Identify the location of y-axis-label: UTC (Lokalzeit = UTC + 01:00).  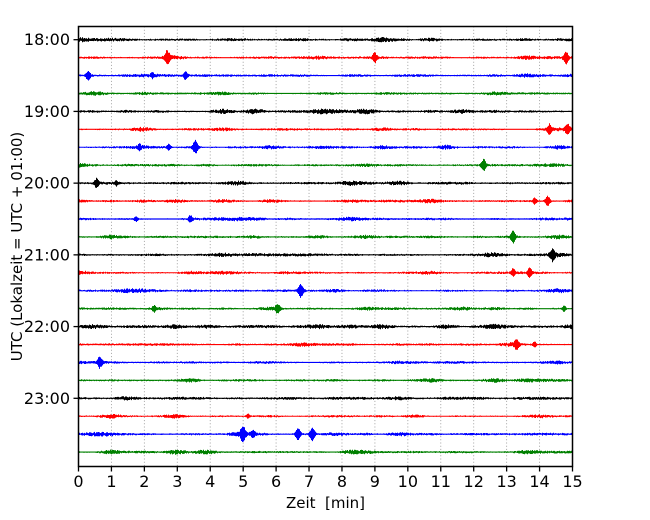
(17, 247).